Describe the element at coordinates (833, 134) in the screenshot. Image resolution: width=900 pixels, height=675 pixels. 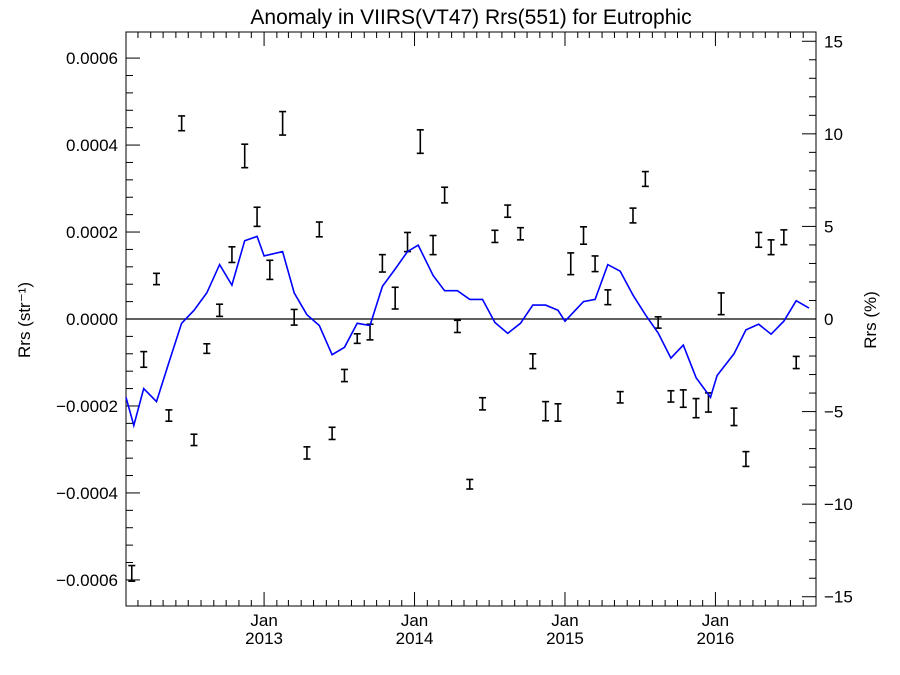
I see `y-right-tick-label: 10` at that location.